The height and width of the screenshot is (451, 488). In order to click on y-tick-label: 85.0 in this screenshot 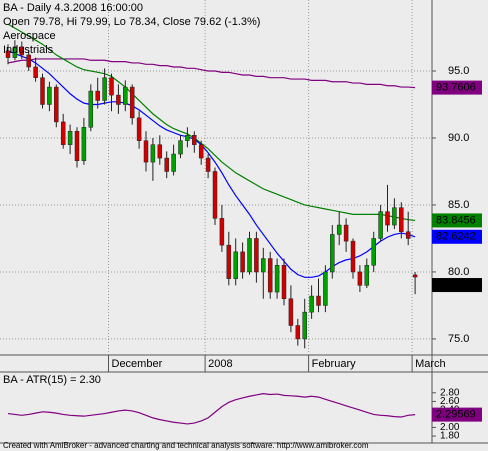, I will do `click(458, 205)`.